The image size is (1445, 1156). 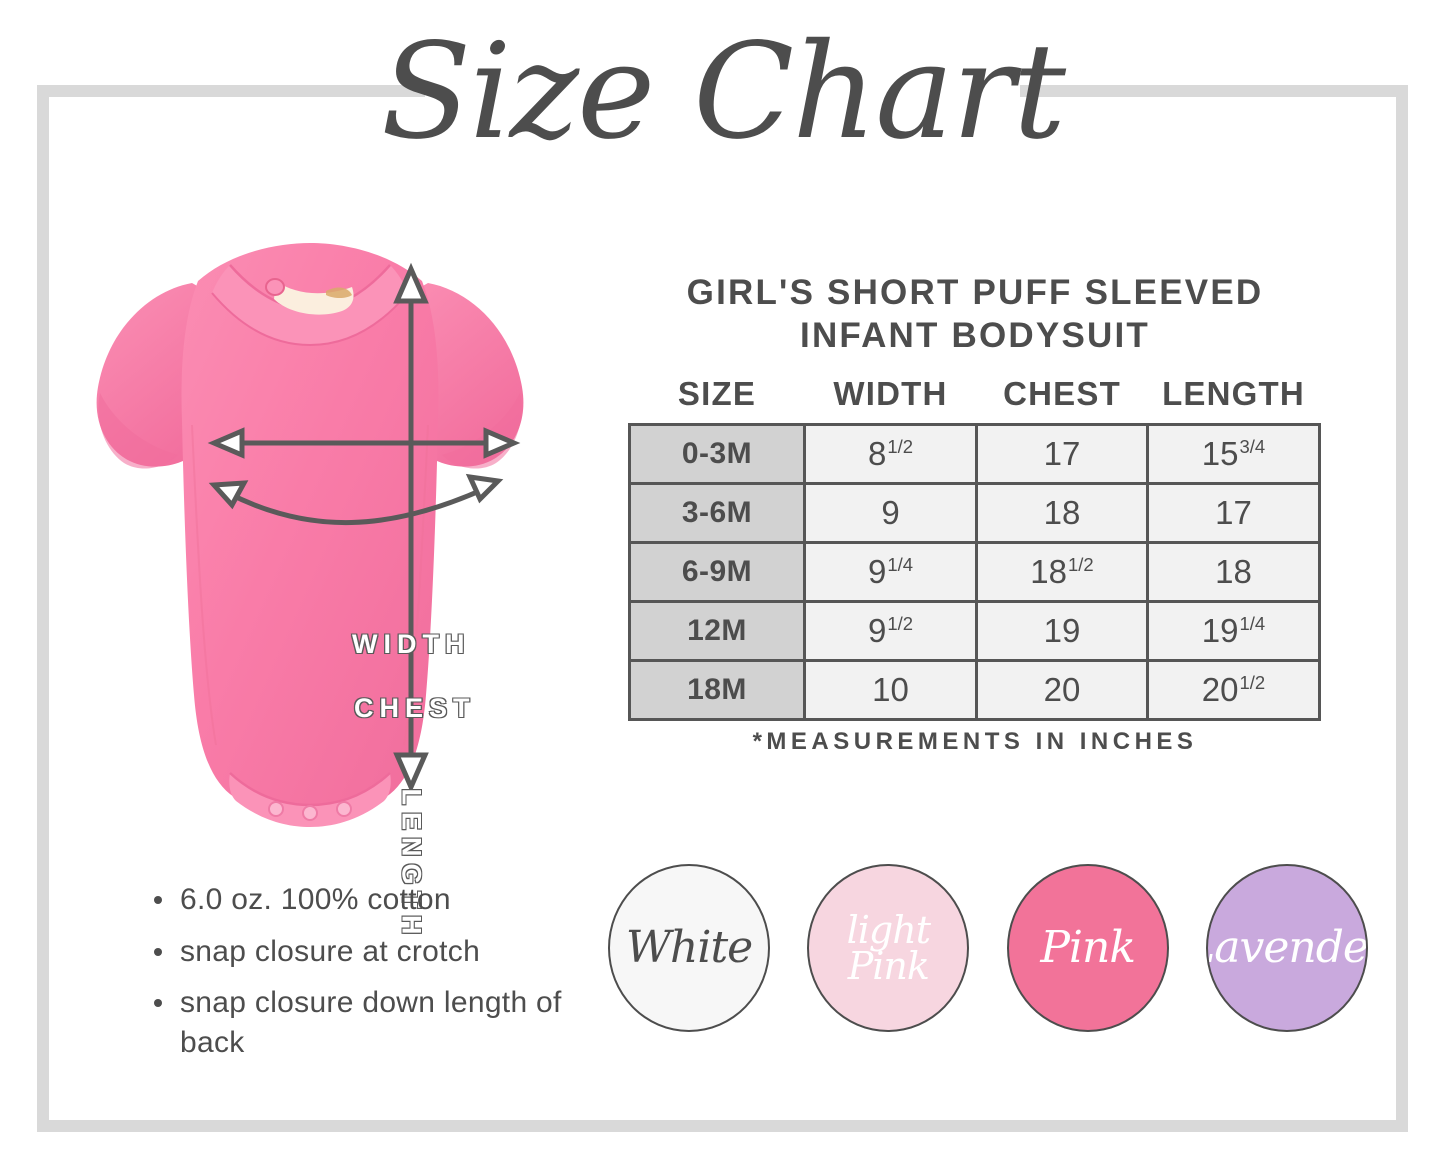 What do you see at coordinates (1062, 631) in the screenshot?
I see `cell-chest: 19` at bounding box center [1062, 631].